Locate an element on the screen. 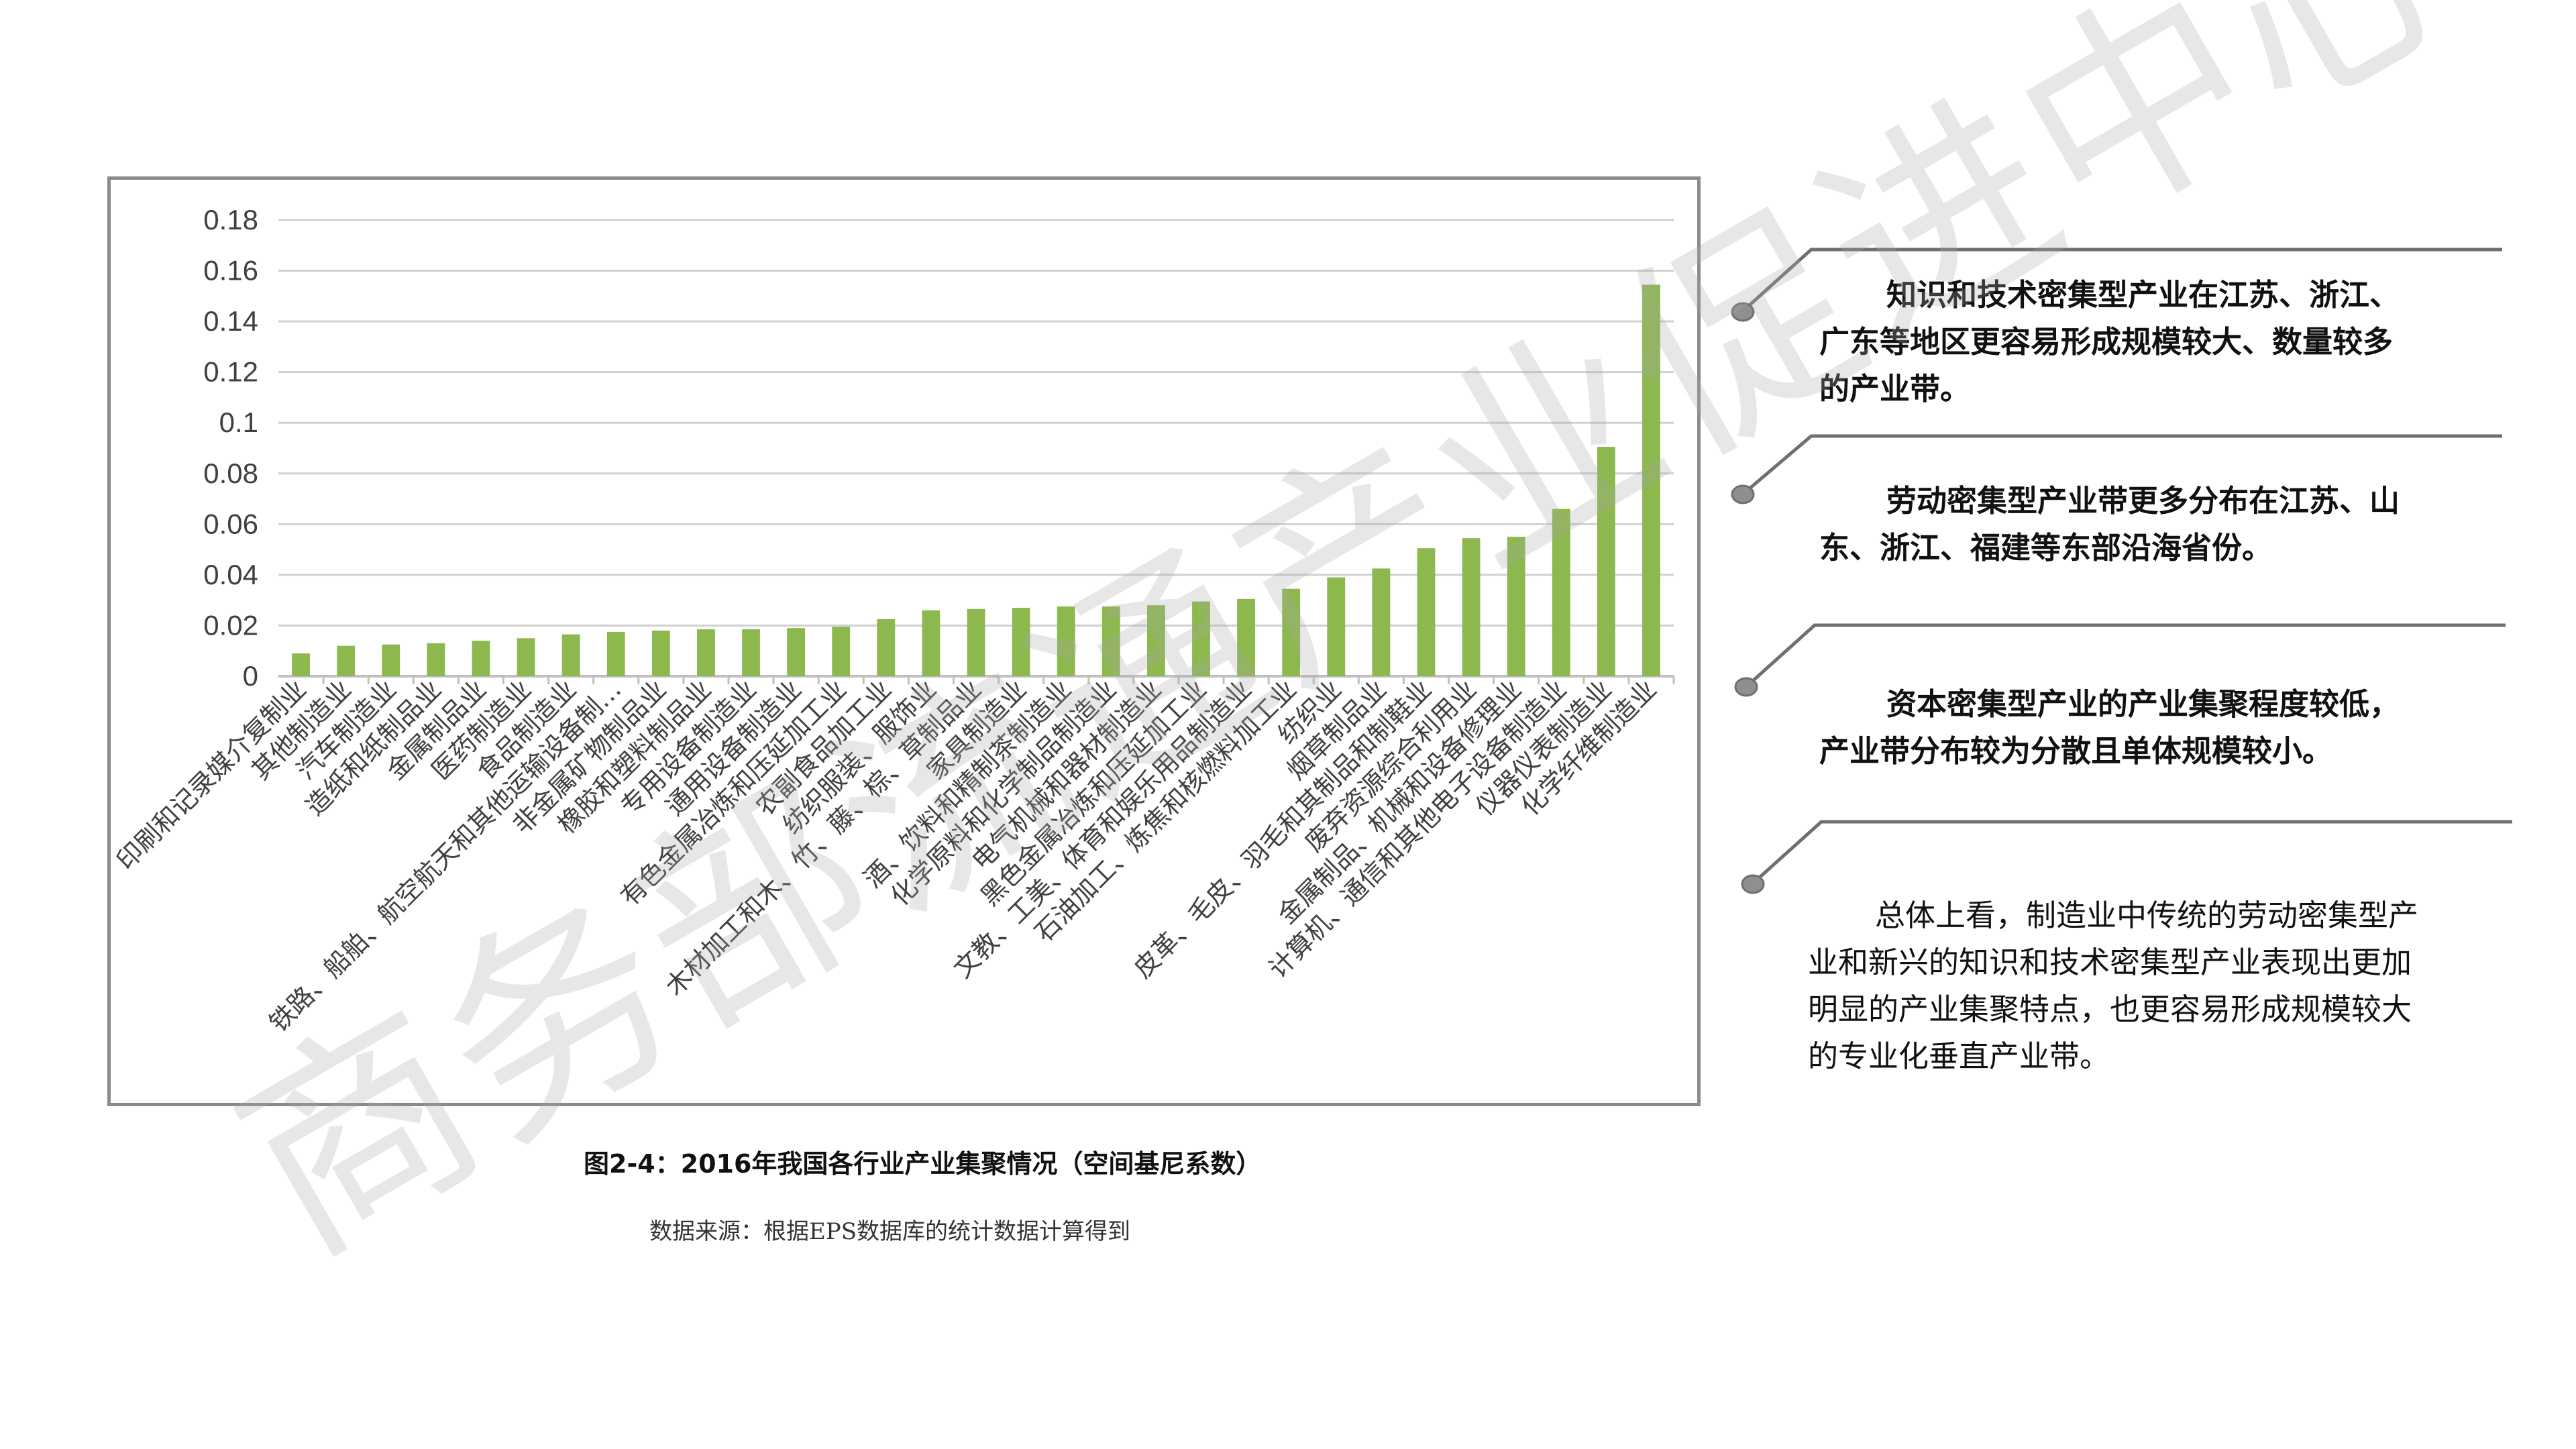 The height and width of the screenshot is (1449, 2576). note4-line: 业和新兴的知识和技术密集型产业表现出更加 is located at coordinates (2110, 962).